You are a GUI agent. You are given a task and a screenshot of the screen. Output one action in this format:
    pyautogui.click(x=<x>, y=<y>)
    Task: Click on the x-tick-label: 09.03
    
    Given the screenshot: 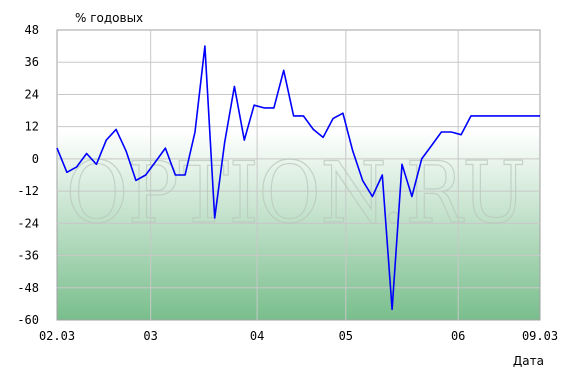 What is the action you would take?
    pyautogui.click(x=540, y=336)
    